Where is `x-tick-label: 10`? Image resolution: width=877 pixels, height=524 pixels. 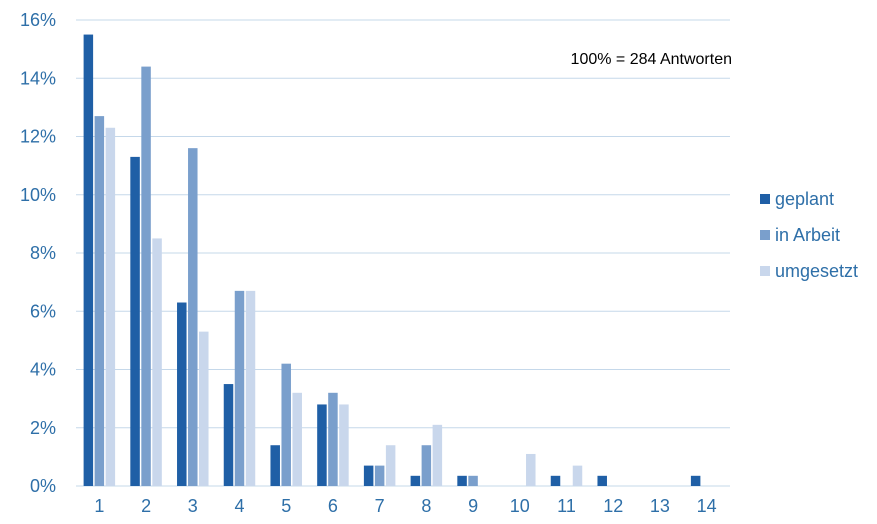 x-tick-label: 10 is located at coordinates (520, 506).